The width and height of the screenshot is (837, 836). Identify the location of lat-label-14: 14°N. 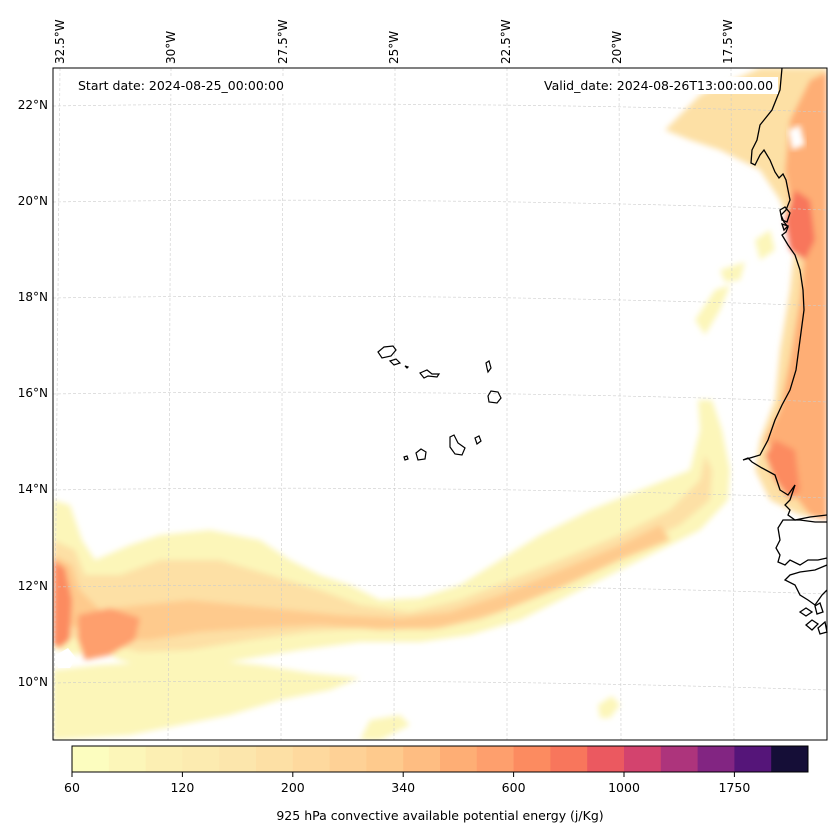
(32, 489).